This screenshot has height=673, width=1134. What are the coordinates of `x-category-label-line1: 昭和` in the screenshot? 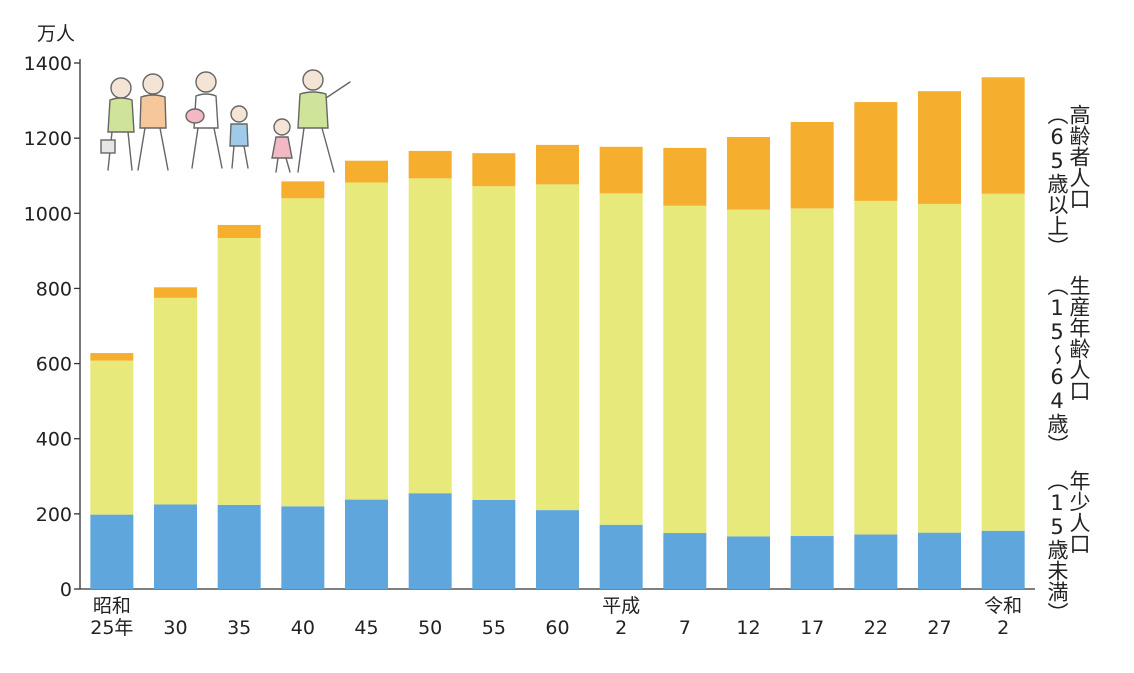 It's located at (112, 606).